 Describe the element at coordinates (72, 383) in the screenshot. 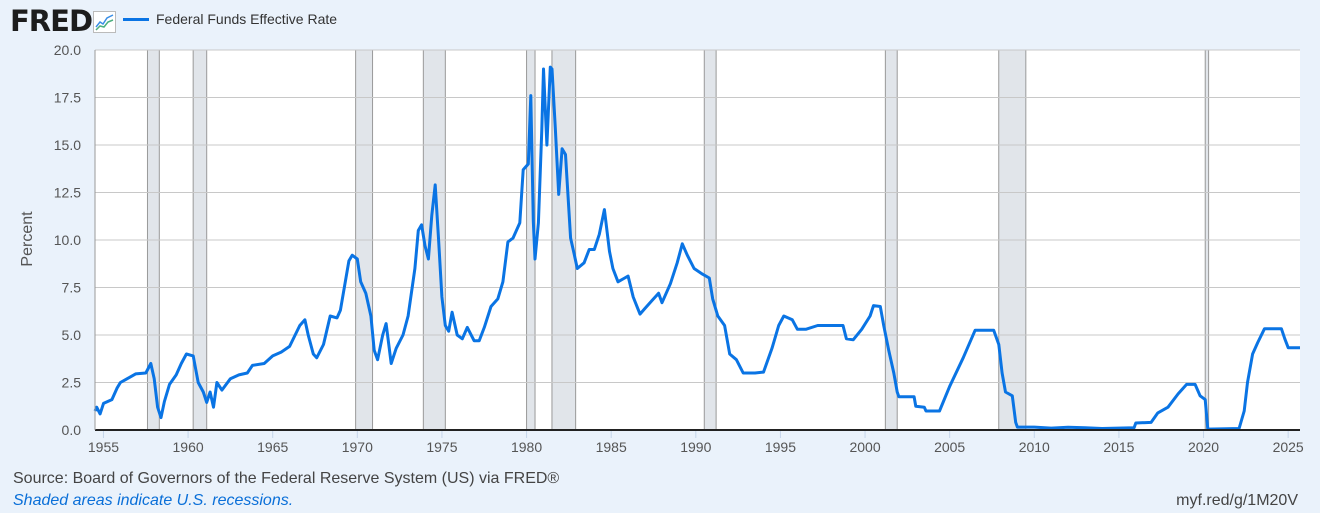

I see `y-tick-label: 2.5` at that location.